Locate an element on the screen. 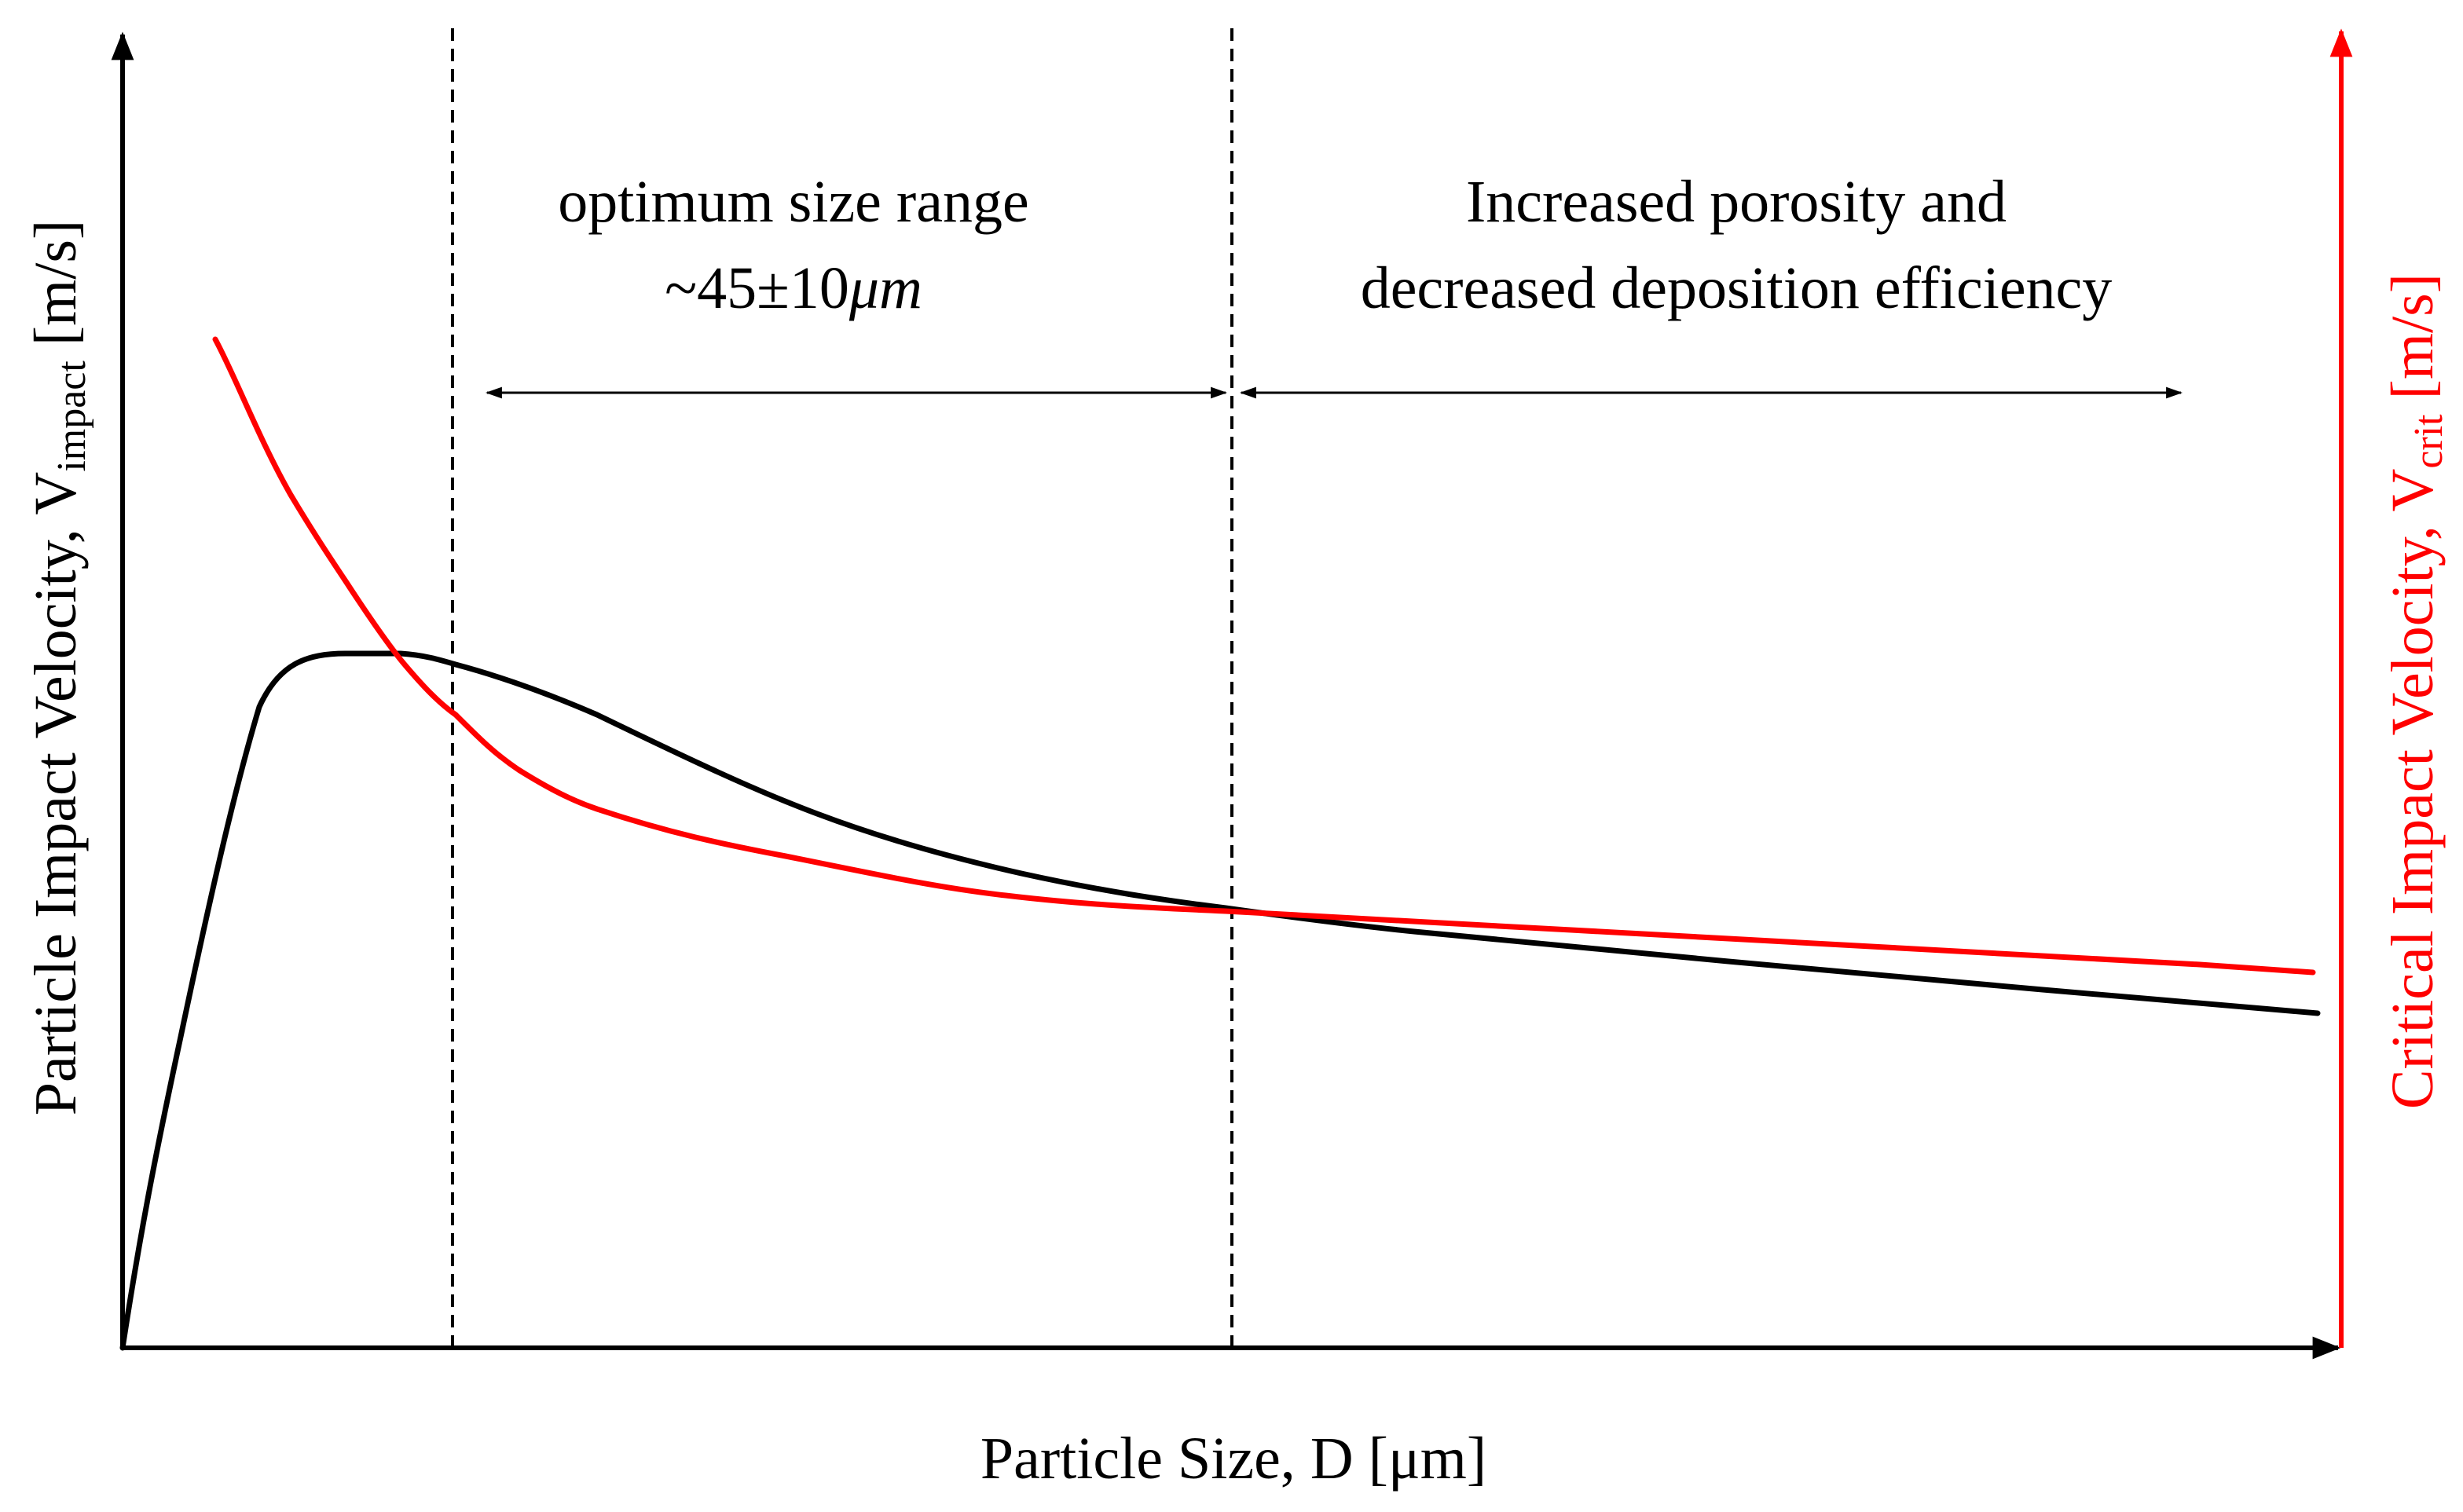  x-axis-label: Particle Size, D [μm] is located at coordinates (1233, 1459).